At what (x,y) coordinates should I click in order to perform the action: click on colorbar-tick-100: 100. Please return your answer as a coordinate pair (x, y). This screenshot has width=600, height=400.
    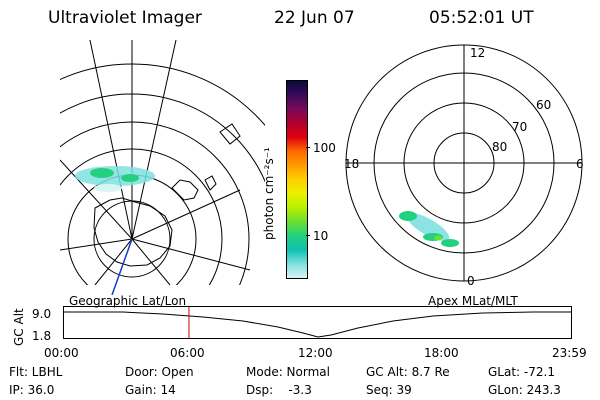
    Looking at the image, I should click on (324, 148).